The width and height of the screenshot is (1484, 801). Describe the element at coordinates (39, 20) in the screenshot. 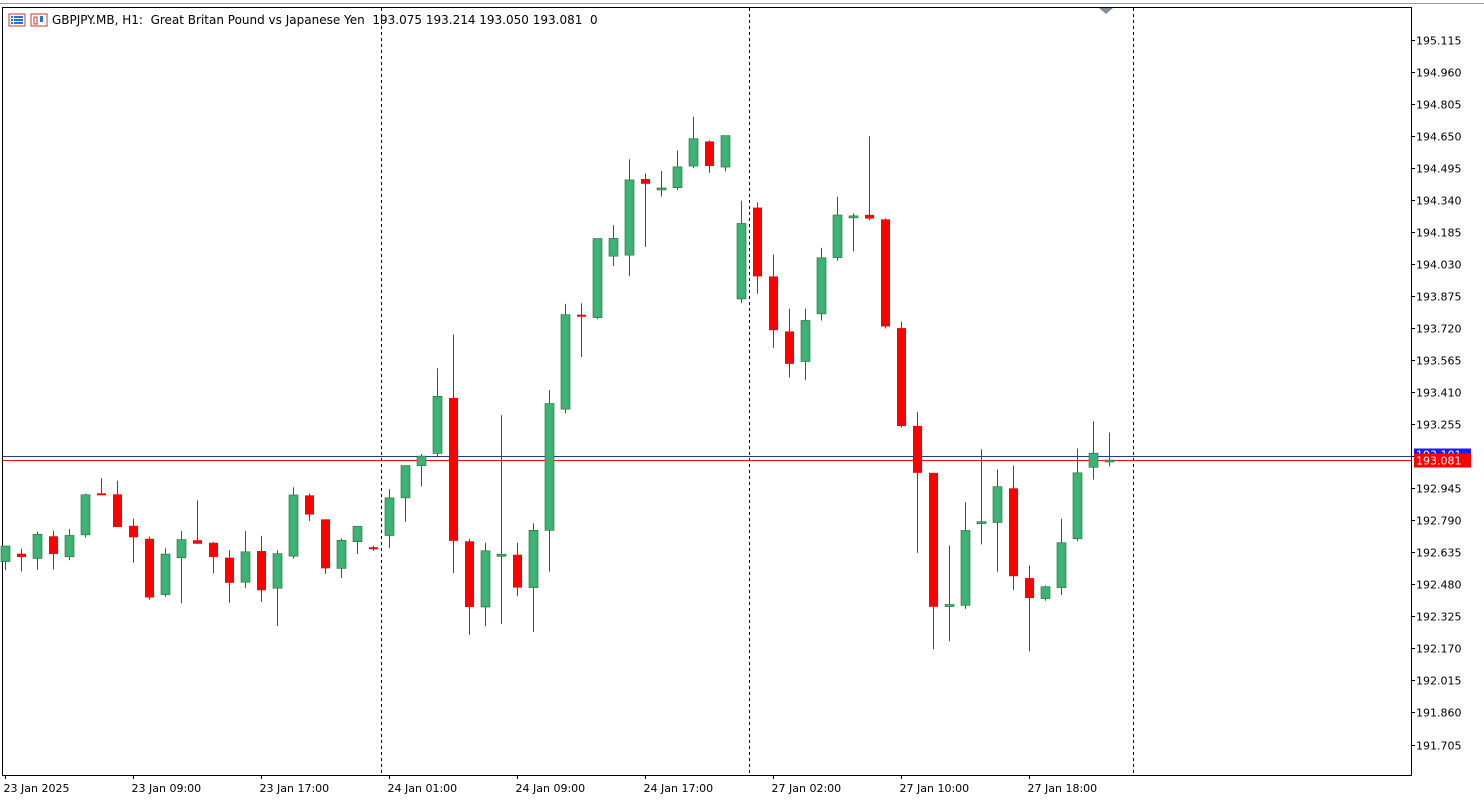

I see `chart-window-icon` at that location.